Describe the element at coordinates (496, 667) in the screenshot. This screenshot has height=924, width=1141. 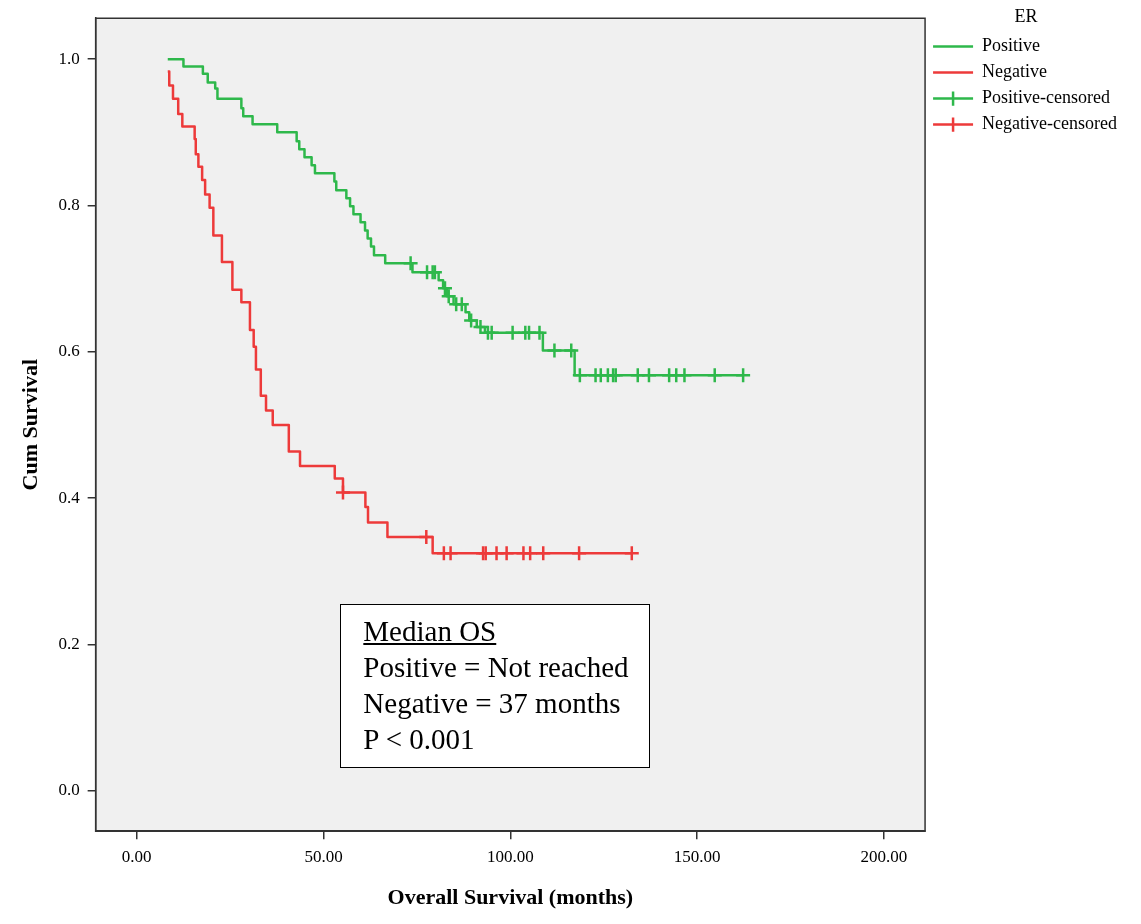
I see `annotation: Positive = Not reached` at that location.